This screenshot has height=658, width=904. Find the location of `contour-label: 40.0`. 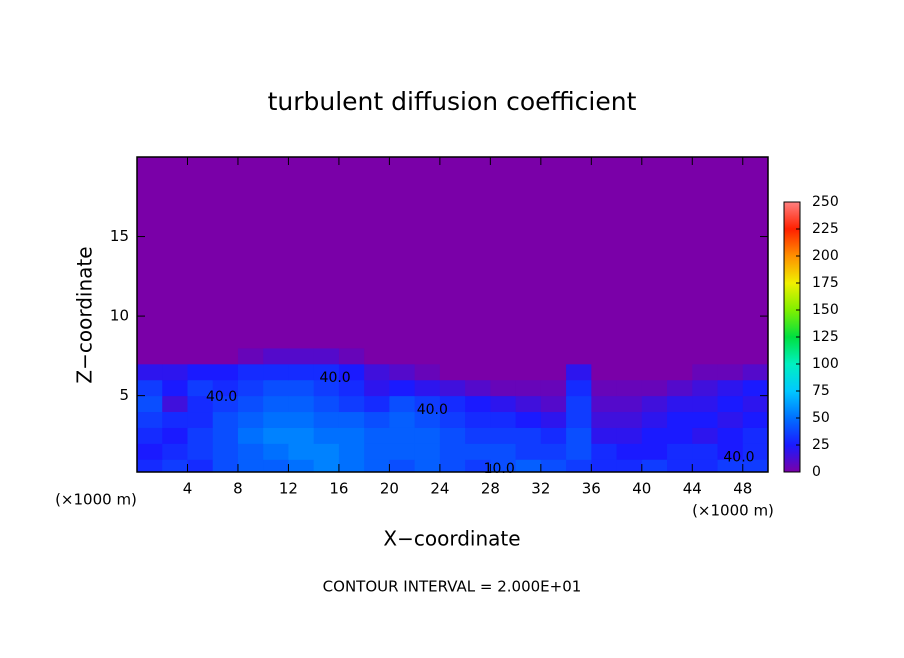

contour-label: 40.0 is located at coordinates (738, 458).